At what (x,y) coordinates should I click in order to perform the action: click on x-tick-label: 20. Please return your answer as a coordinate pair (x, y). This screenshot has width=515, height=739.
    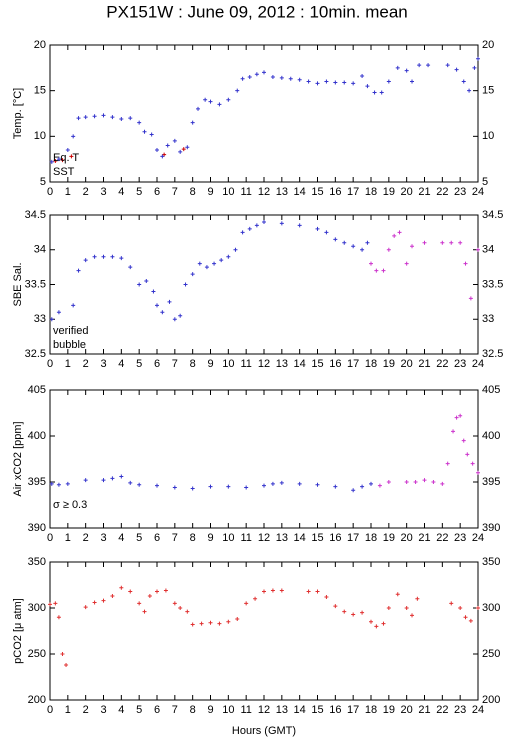
    Looking at the image, I should click on (407, 710).